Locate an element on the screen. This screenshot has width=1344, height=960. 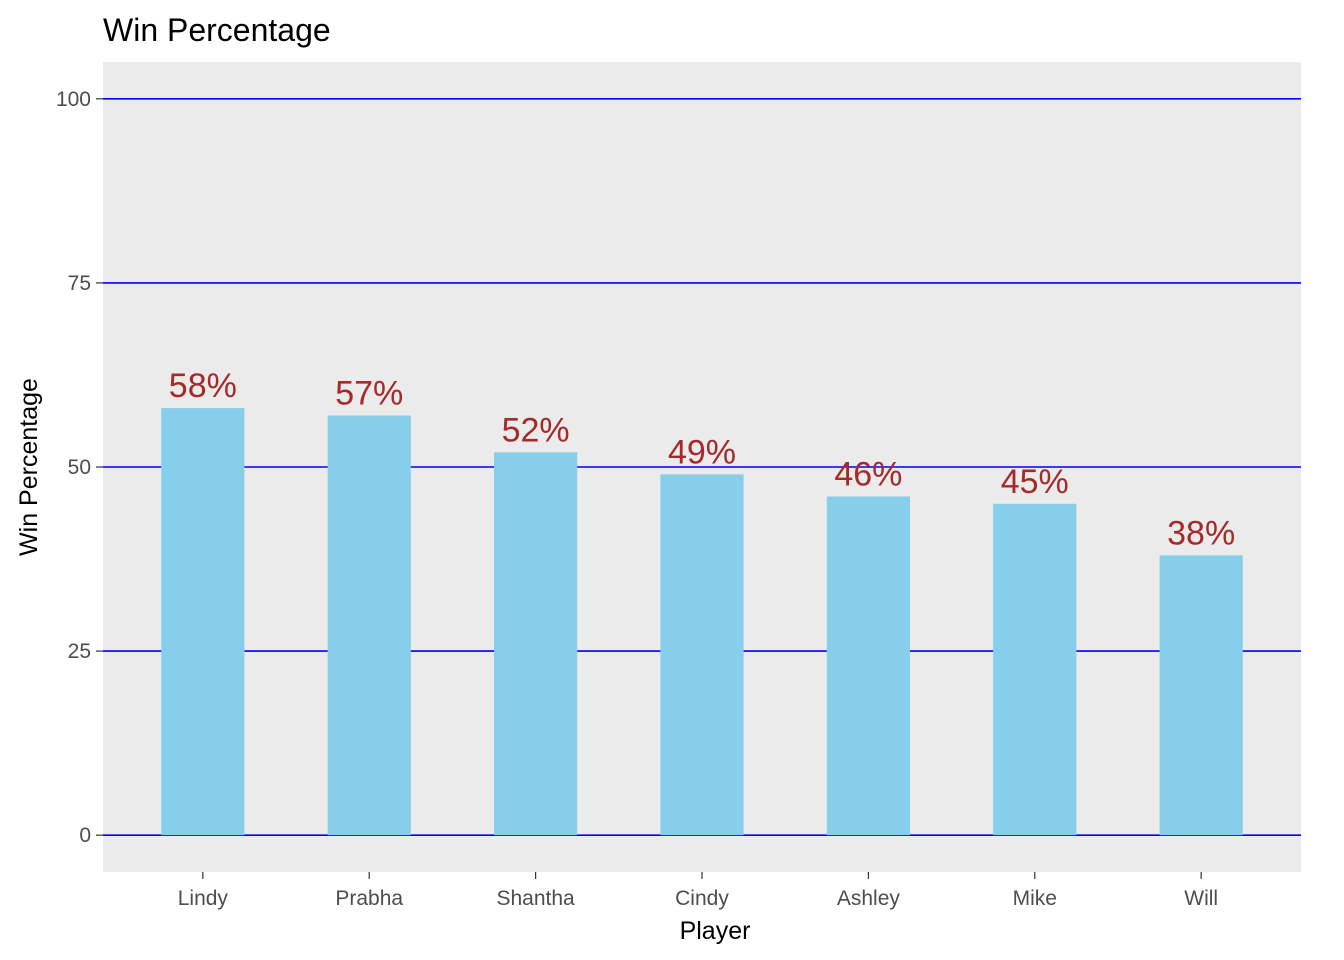
bar-mike is located at coordinates (1035, 669).